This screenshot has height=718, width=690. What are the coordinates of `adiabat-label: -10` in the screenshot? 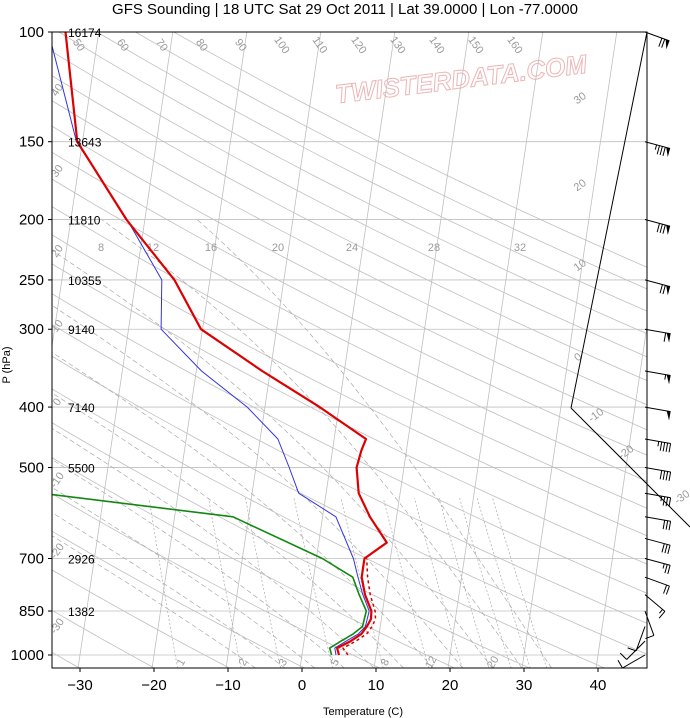 It's located at (57, 480).